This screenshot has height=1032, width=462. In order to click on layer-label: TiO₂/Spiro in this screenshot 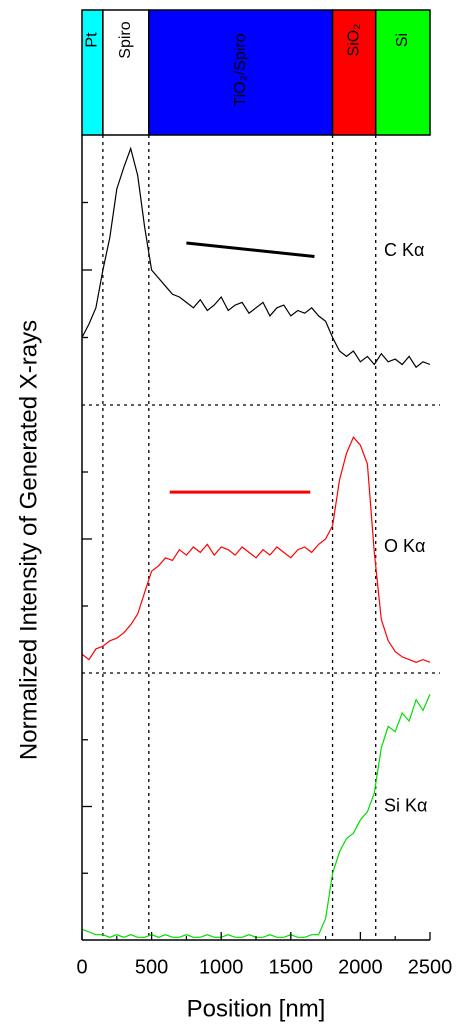, I will do `click(240, 69)`.